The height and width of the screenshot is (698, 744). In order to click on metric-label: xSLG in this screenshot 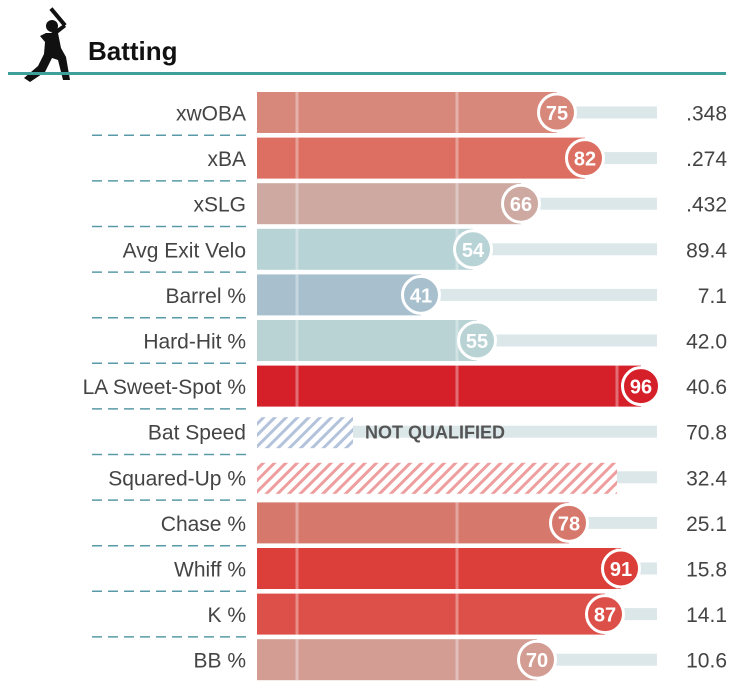, I will do `click(219, 205)`.